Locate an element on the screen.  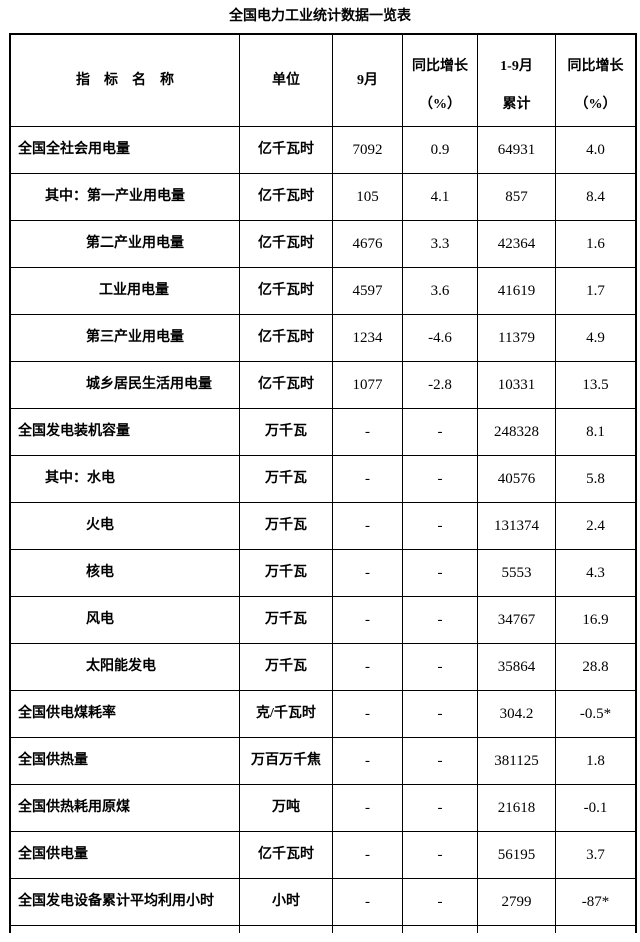
table-row: 第三产业用电量 亿千瓦时 1234 -4.6 11379 4.9 is located at coordinates (323, 338).